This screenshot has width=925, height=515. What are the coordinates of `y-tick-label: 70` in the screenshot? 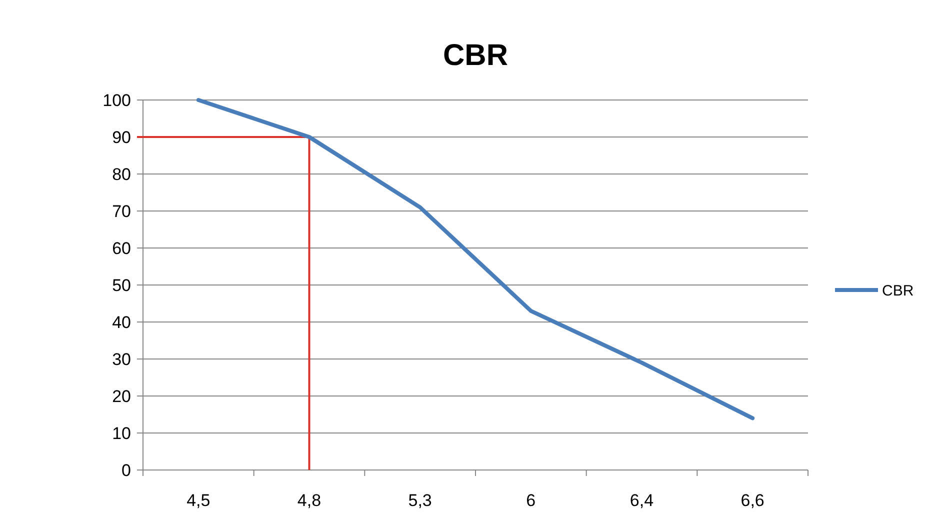 It's located at (121, 211).